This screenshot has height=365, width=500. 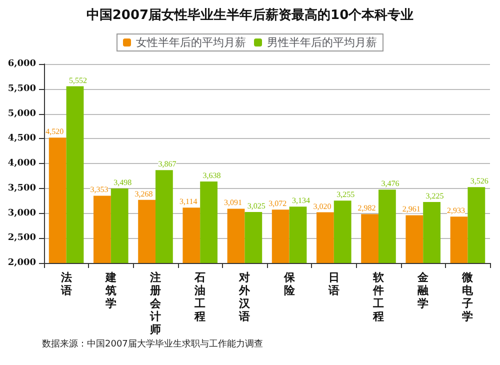 I want to click on y-tick-label: 3,000, so click(x=22, y=213).